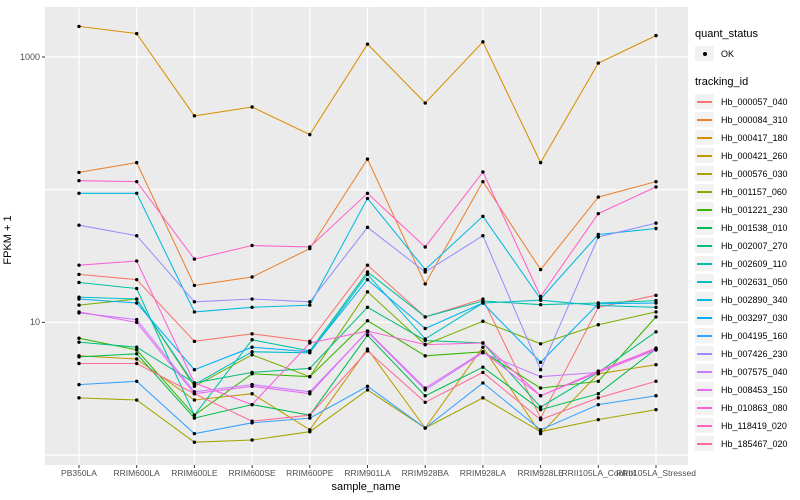 The image size is (800, 500). Describe the element at coordinates (747, 119) in the screenshot. I see `legend-item: Hb_000084_310` at that location.